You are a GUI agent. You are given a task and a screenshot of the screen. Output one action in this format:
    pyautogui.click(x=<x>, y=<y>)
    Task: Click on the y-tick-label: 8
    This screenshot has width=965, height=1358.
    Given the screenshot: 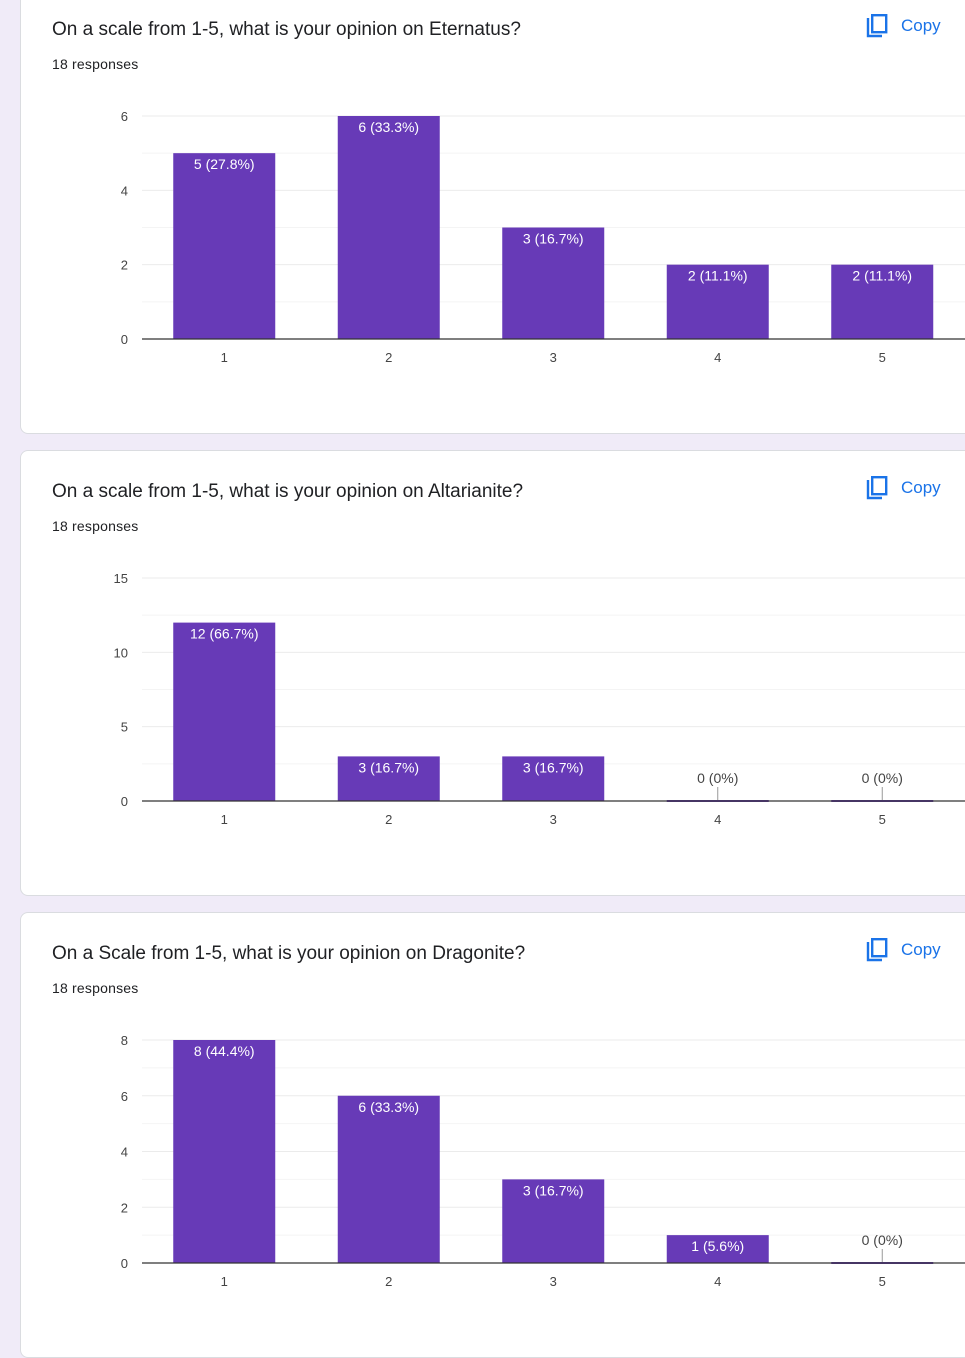 What is the action you would take?
    pyautogui.click(x=124, y=1040)
    